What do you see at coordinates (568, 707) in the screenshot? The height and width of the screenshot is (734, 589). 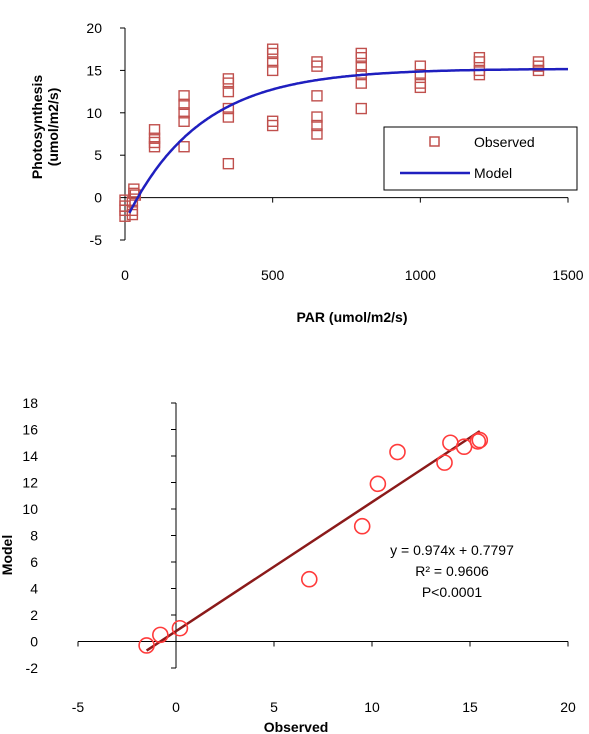 I see `chart2-x-tick-label: 20` at bounding box center [568, 707].